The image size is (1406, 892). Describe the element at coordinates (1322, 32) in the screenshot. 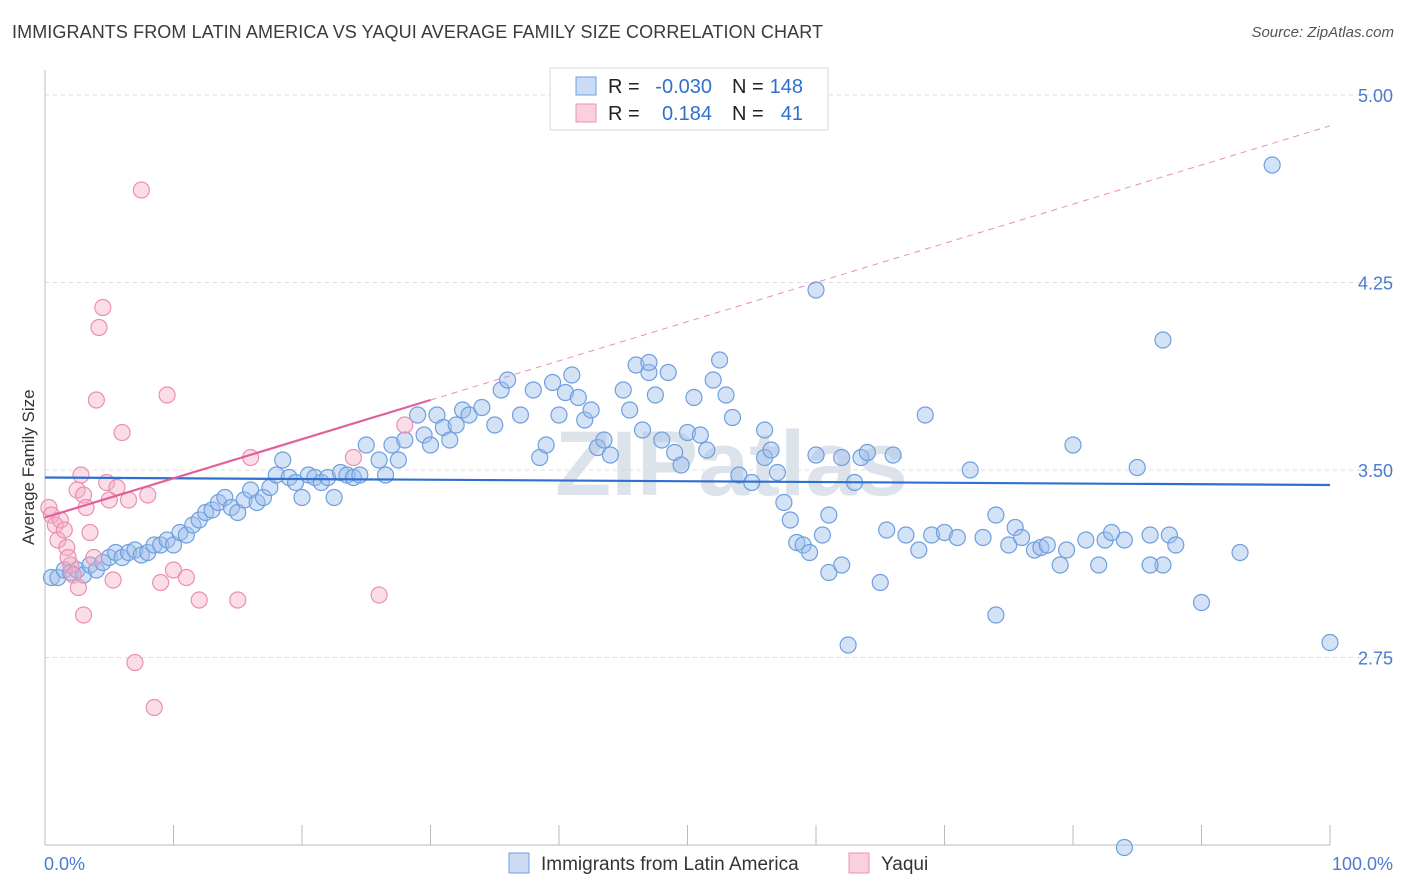

I see `chart-source: Source: ZipAtlas.com` at that location.